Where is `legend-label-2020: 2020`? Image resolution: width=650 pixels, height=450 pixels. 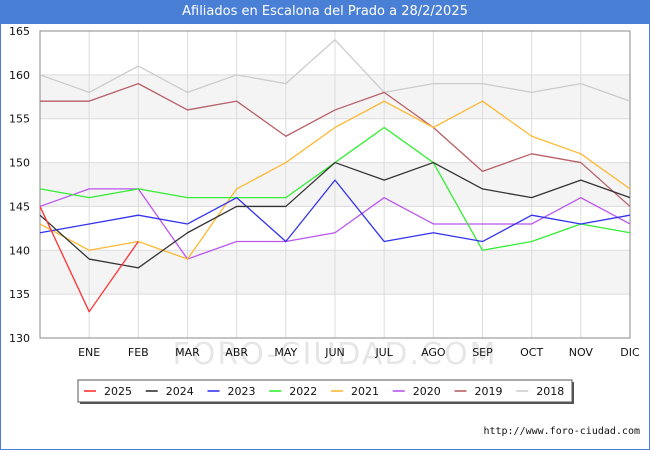 legend-label-2020: 2020 is located at coordinates (427, 391).